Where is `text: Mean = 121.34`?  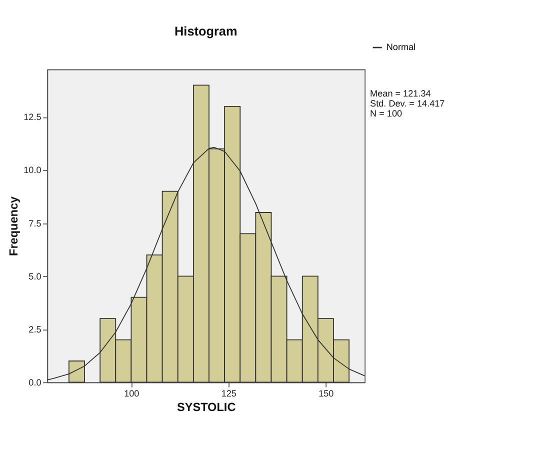 text: Mean = 121.34 is located at coordinates (400, 93).